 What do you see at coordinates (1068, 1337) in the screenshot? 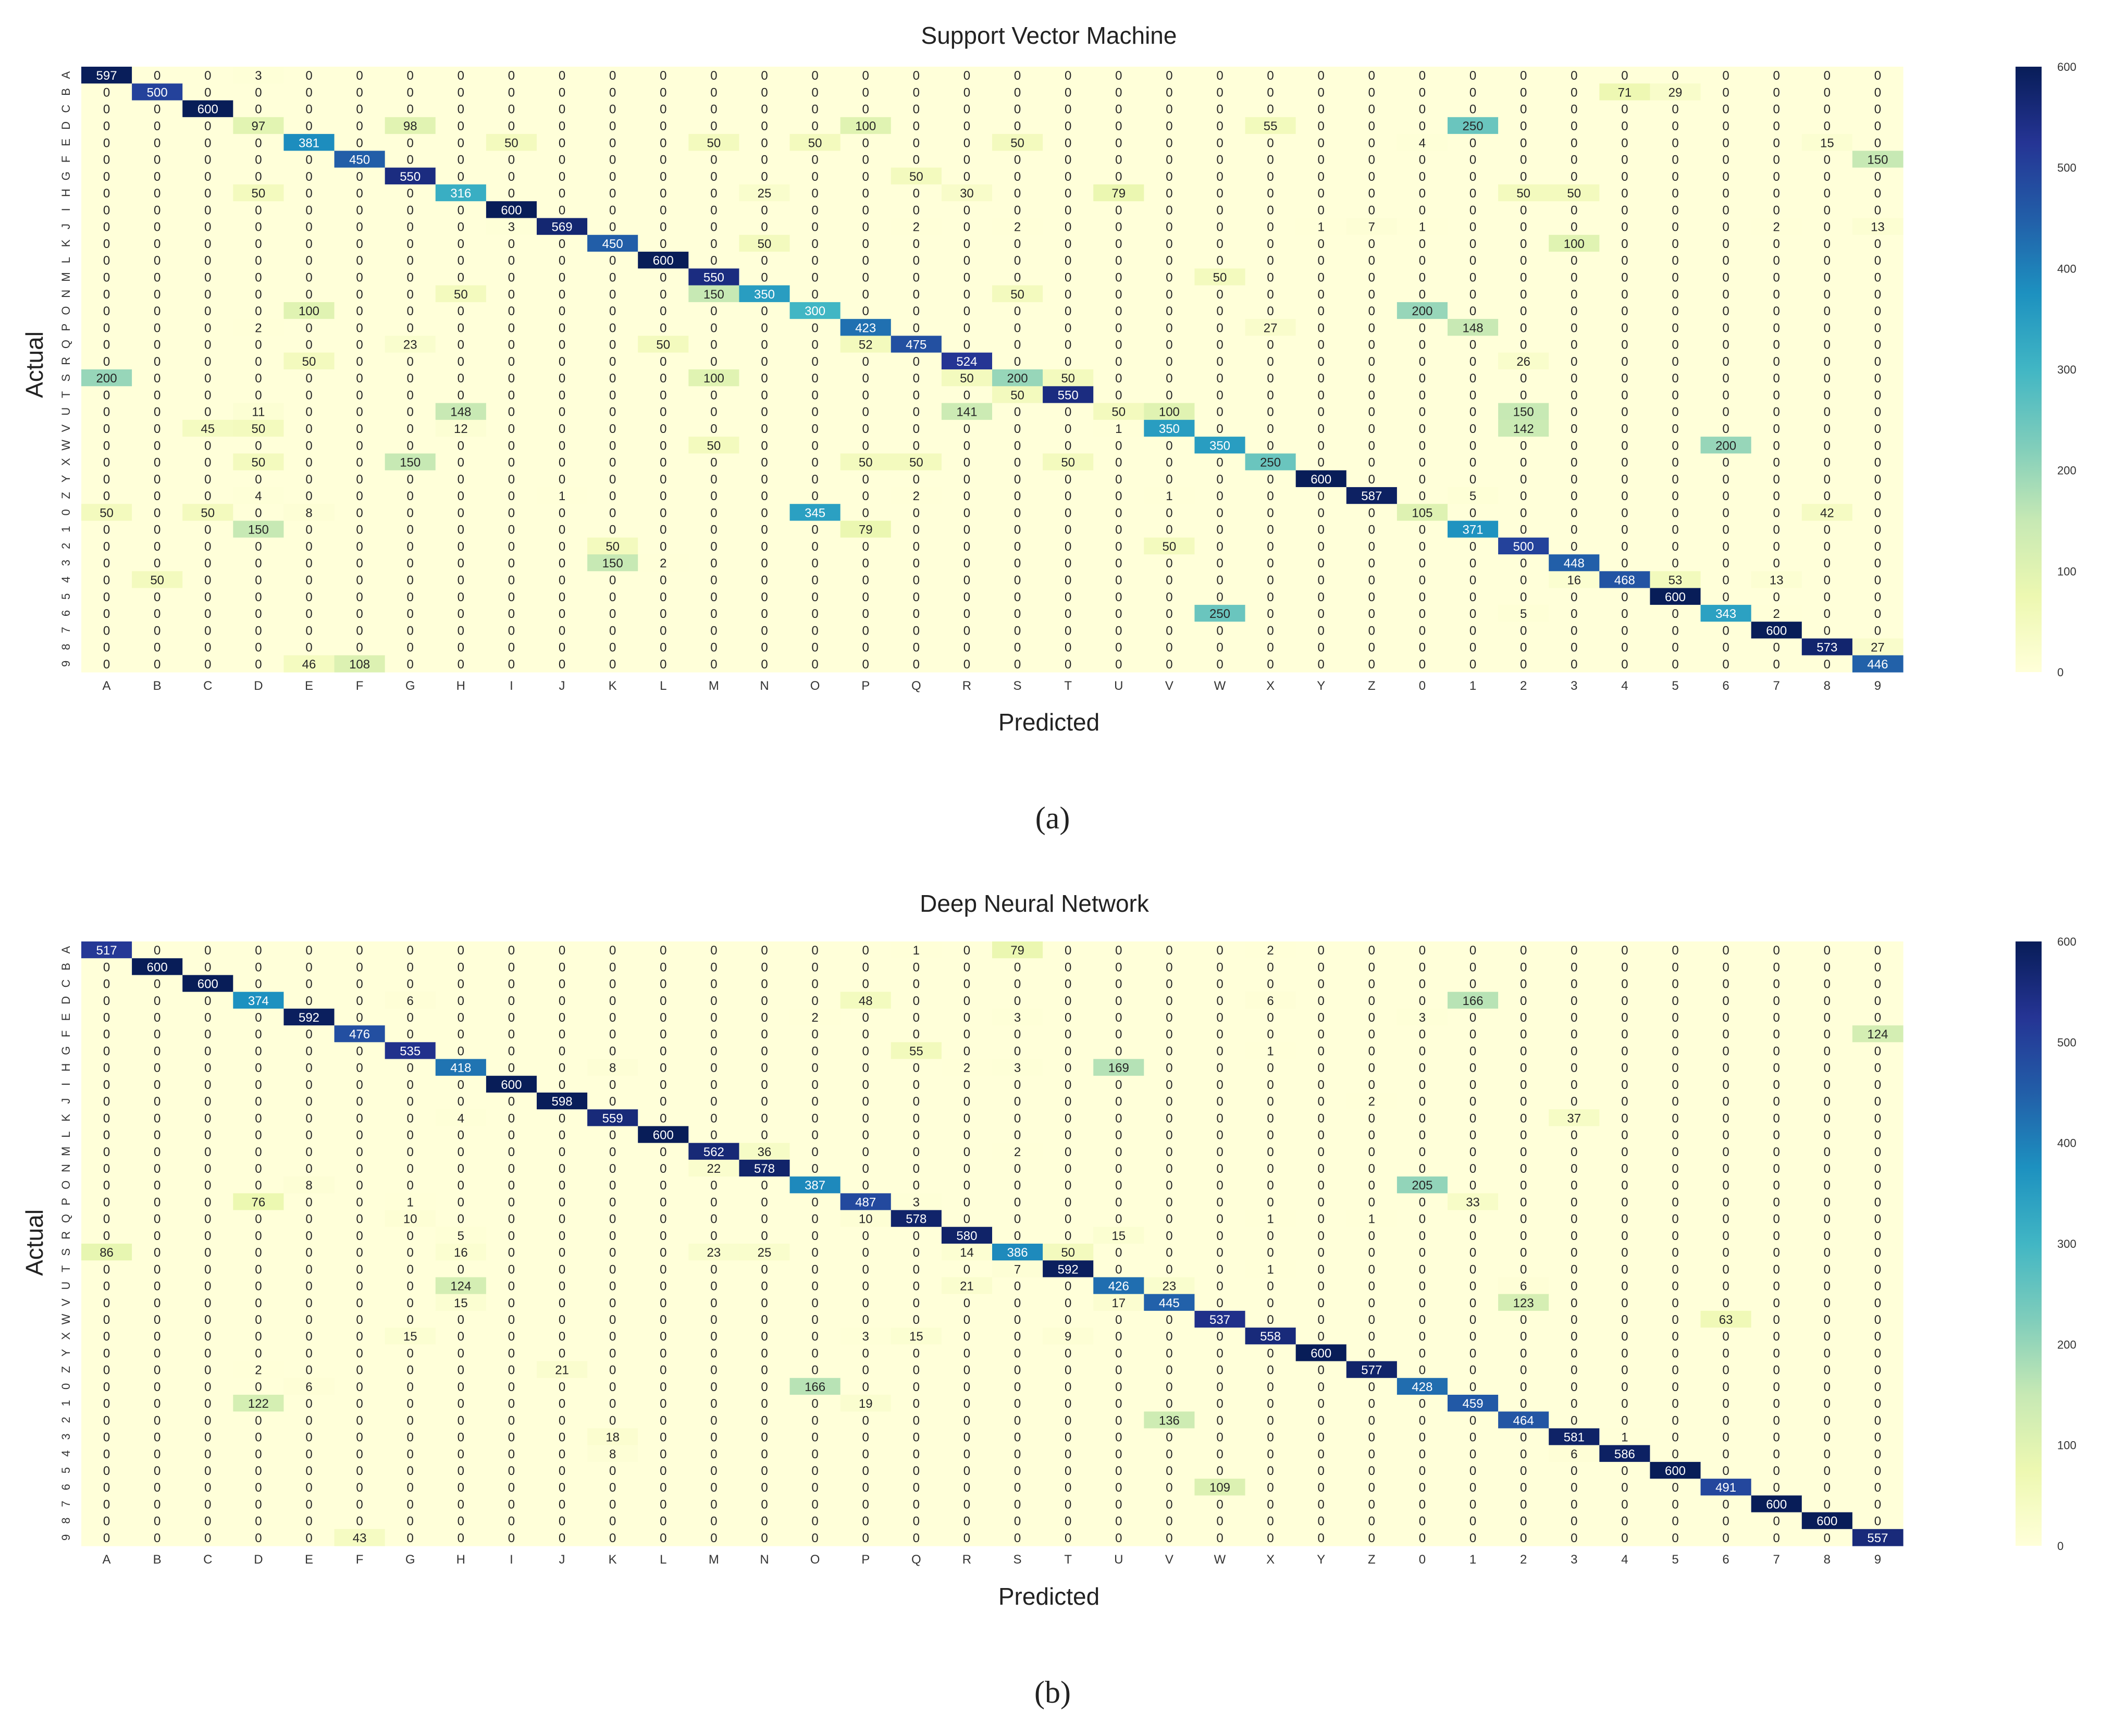
I see `cell-value-label: 9` at bounding box center [1068, 1337].